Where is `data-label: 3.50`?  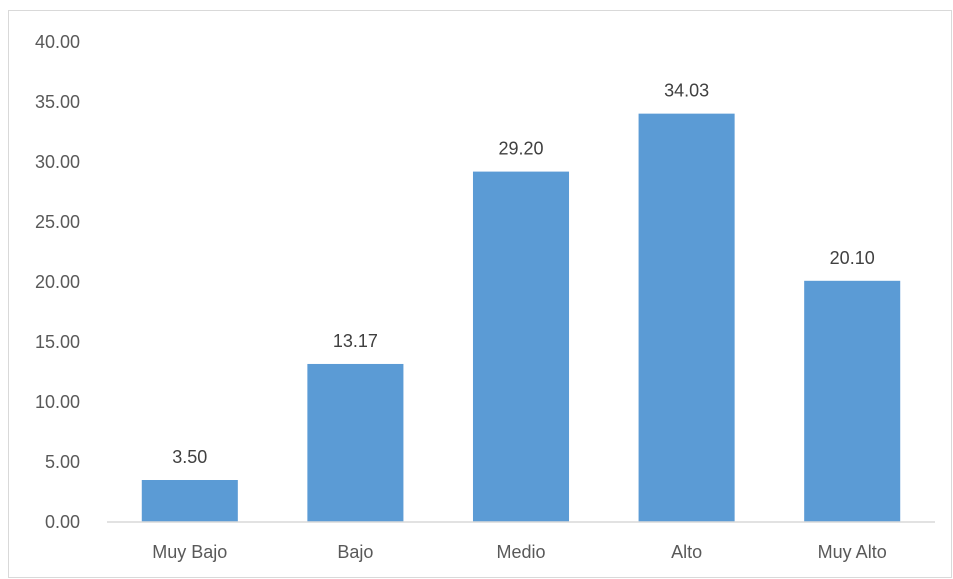
data-label: 3.50 is located at coordinates (189, 457).